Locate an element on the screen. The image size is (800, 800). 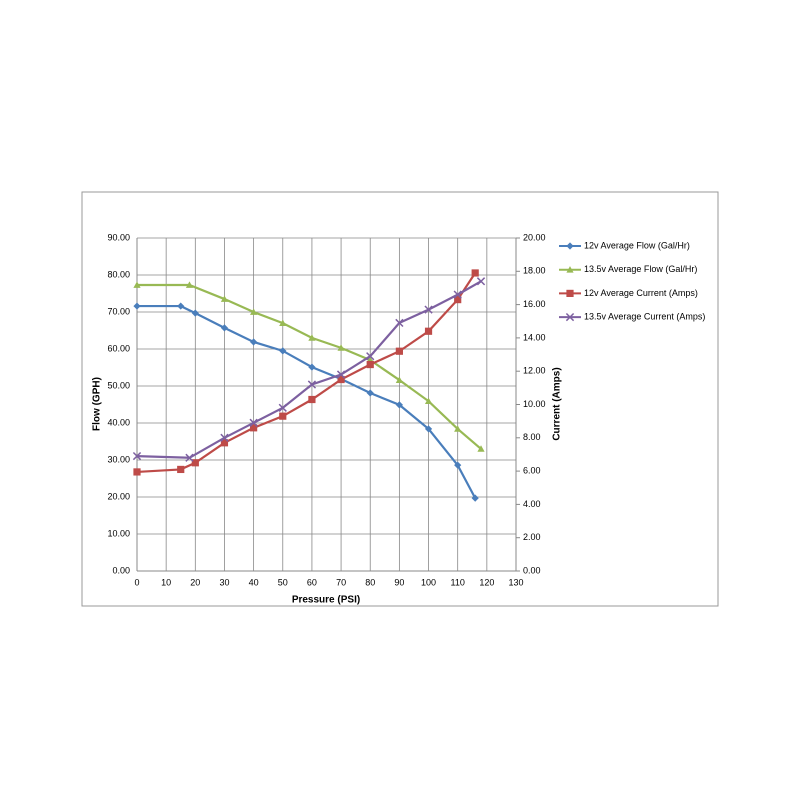
y-tick-label: 40.00 is located at coordinates (118, 422).